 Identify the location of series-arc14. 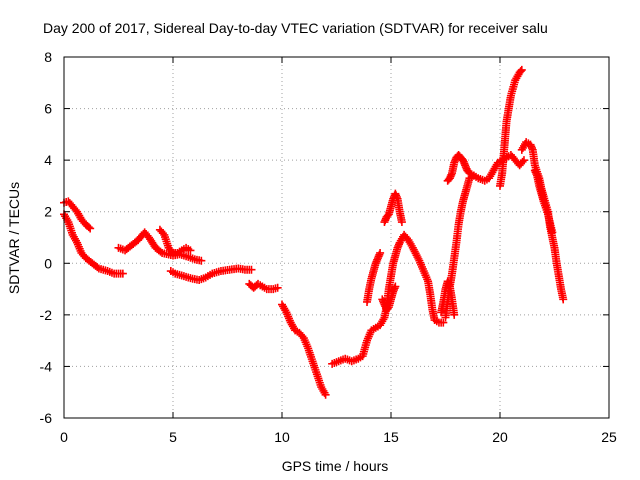
(460, 167).